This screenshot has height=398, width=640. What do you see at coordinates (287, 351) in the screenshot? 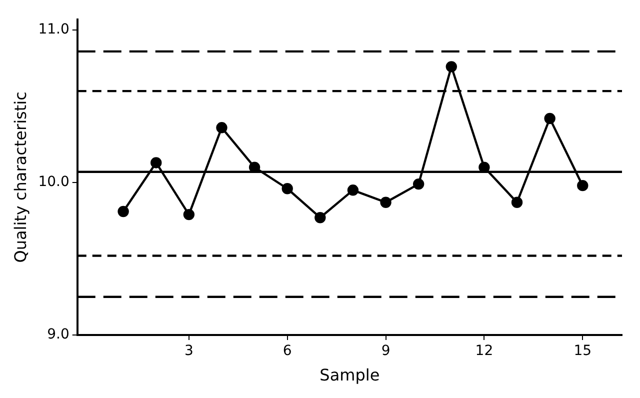
I see `x-tick-label: 6` at bounding box center [287, 351].